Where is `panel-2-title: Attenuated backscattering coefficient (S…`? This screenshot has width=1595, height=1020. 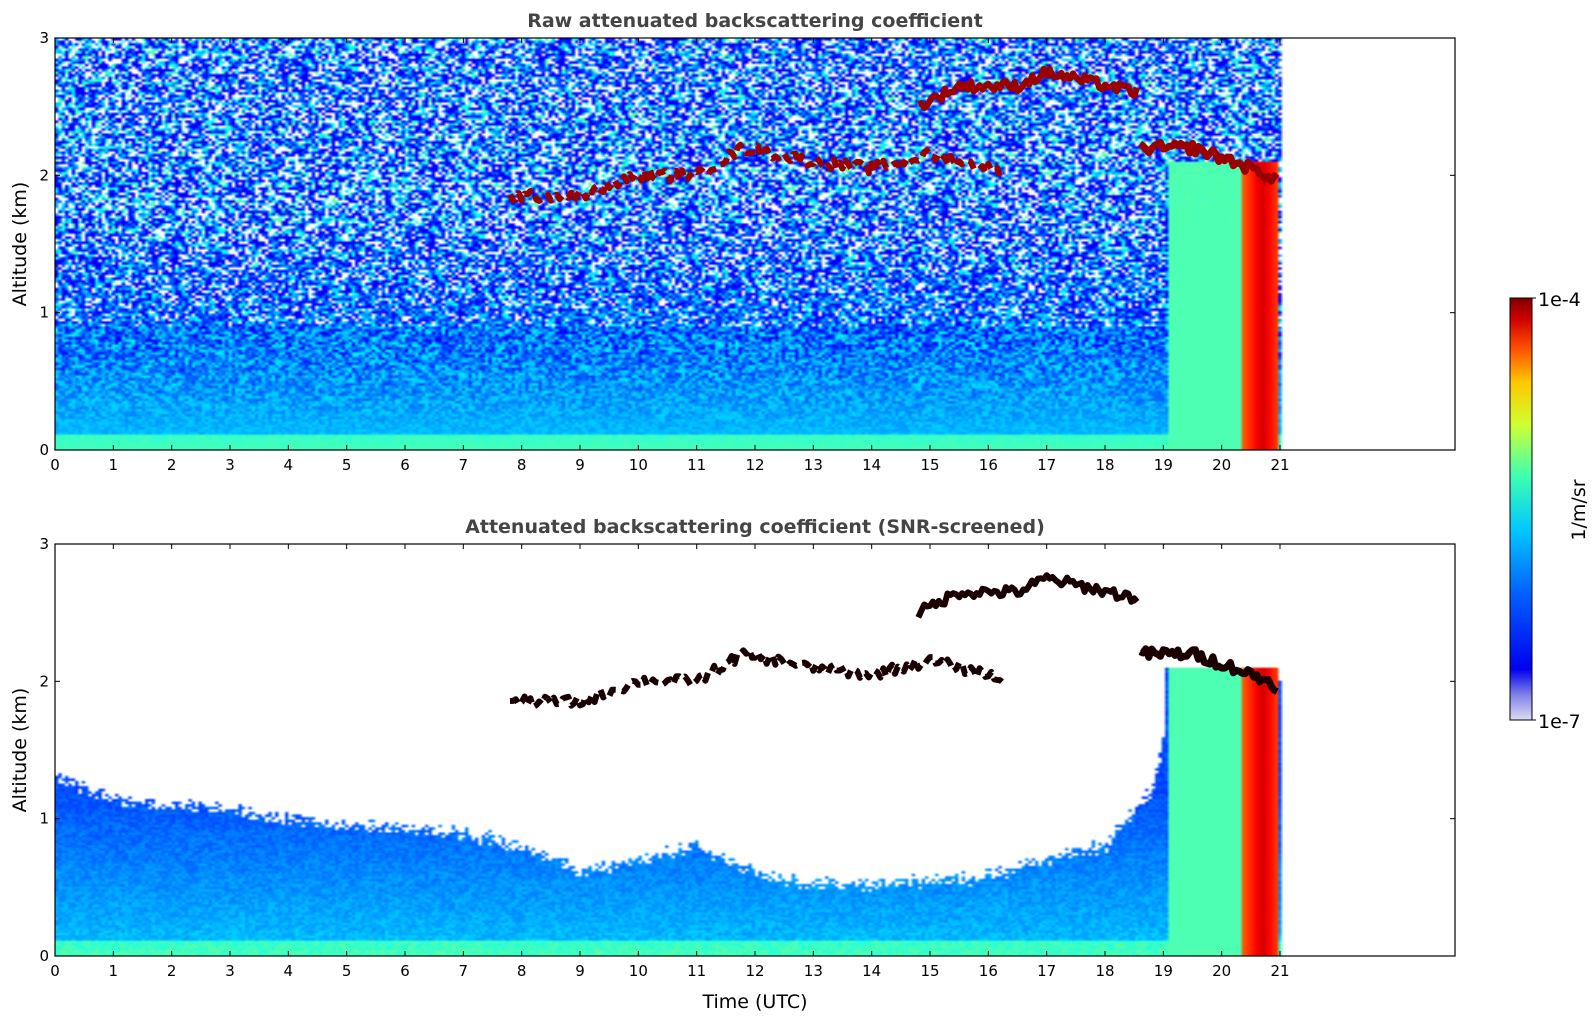 panel-2-title: Attenuated backscattering coefficient (S… is located at coordinates (755, 527).